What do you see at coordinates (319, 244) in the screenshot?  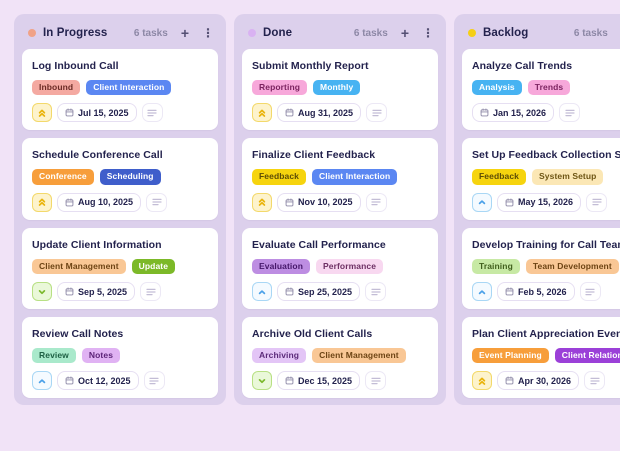 I see `task-title: Evaluate Call Performance` at bounding box center [319, 244].